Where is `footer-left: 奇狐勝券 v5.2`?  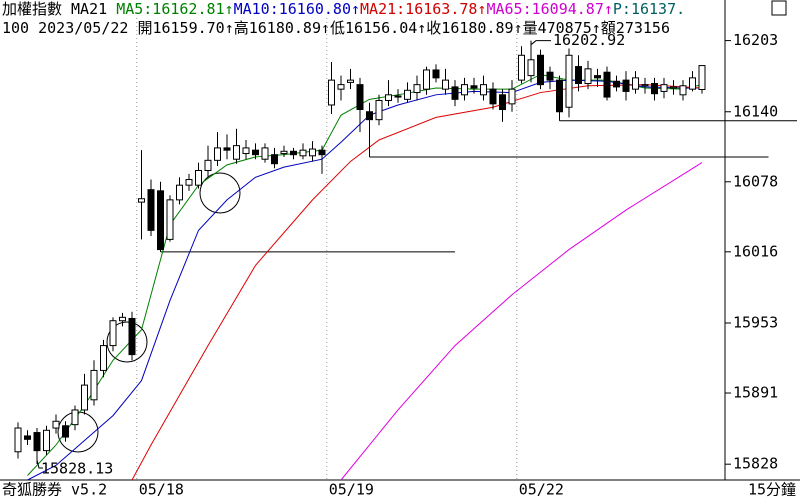
footer-left: 奇狐勝券 v5.2 is located at coordinates (54, 490).